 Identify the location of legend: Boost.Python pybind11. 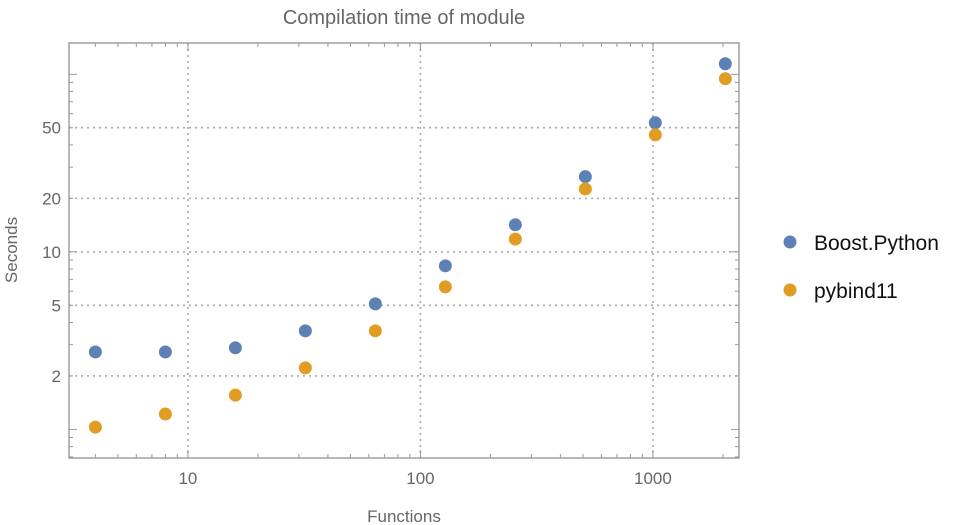
(861, 267).